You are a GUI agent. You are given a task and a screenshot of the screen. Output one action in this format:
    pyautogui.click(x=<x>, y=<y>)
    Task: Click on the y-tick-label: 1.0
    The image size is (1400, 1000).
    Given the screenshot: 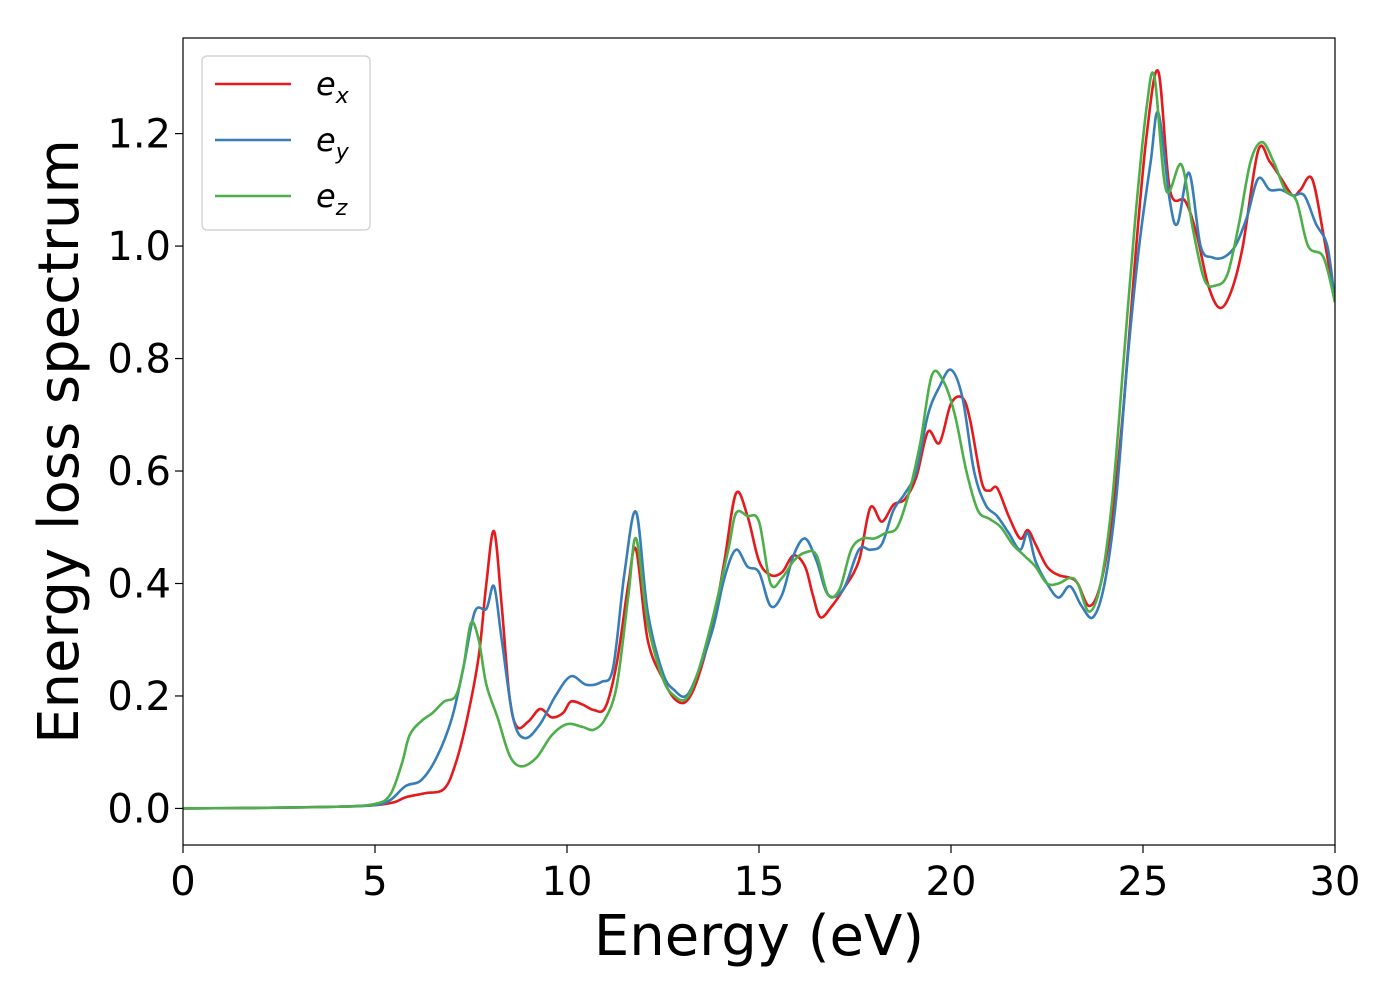 What is the action you would take?
    pyautogui.click(x=139, y=247)
    